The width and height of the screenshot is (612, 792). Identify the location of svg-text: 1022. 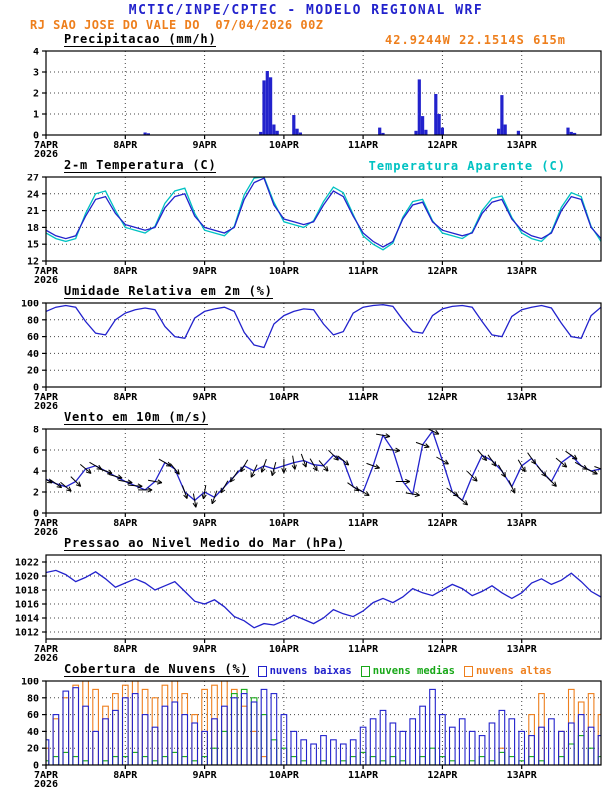
(27, 563).